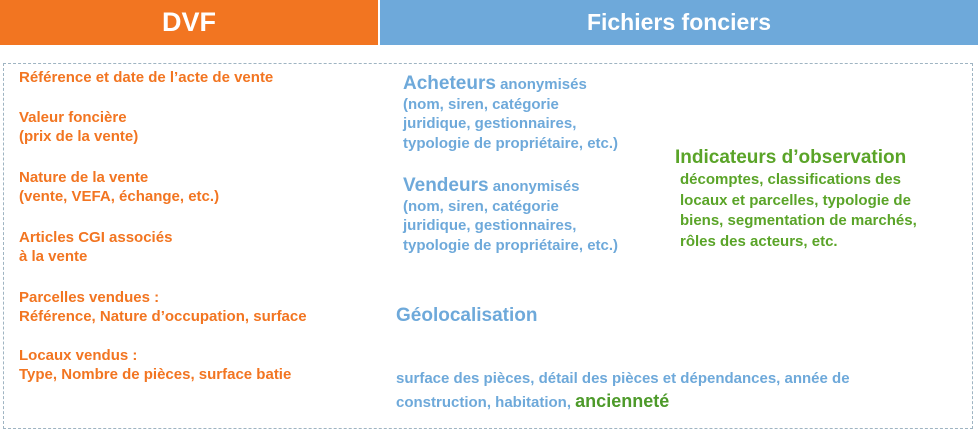  Describe the element at coordinates (78, 127) in the screenshot. I see `dvf-item-valeur: Valeur foncière (prix de la vente)` at that location.